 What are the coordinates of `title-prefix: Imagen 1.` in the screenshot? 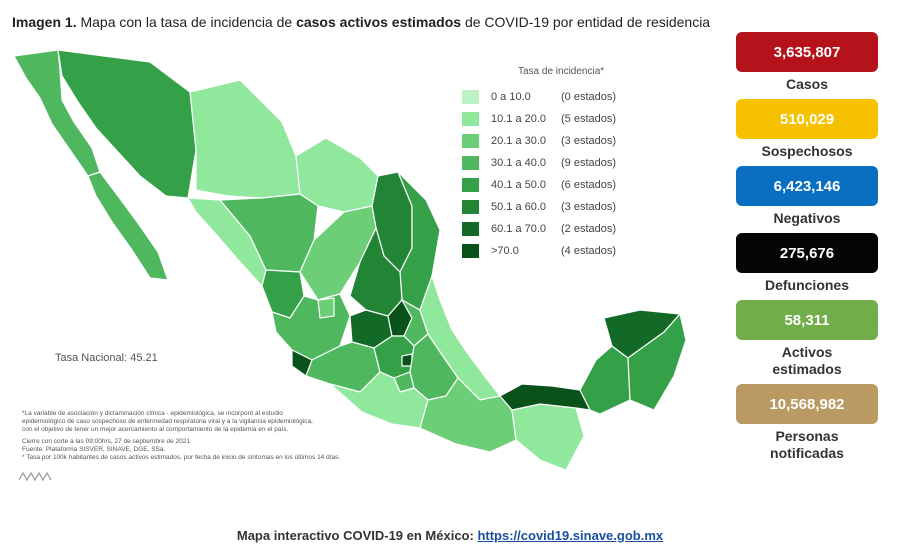 It's located at (44, 22).